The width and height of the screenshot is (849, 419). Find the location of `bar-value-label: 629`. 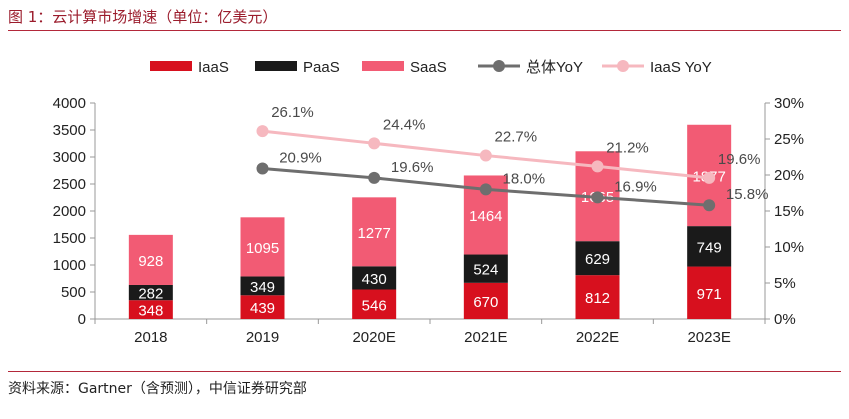

bar-value-label: 629 is located at coordinates (597, 259).